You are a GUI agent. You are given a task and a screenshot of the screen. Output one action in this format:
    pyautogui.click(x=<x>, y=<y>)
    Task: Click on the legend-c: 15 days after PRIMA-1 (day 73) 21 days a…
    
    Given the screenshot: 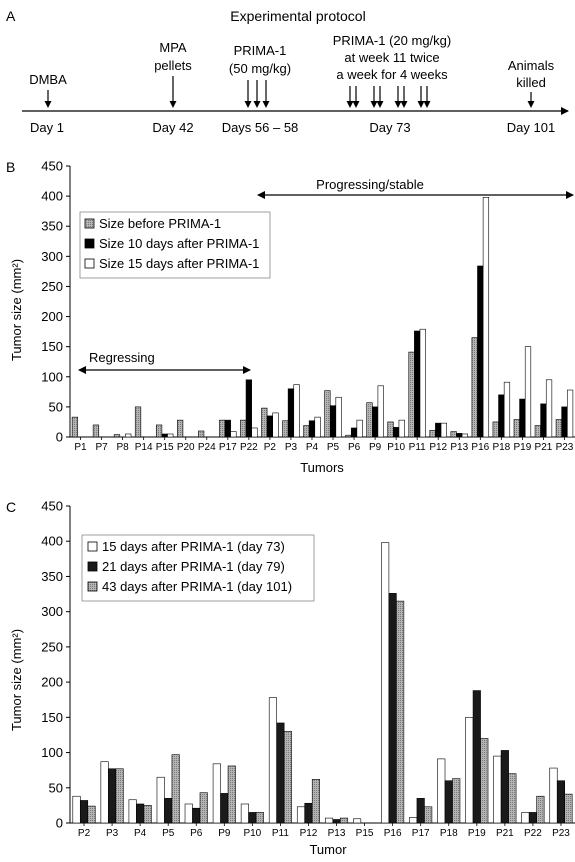 What is the action you would take?
    pyautogui.click(x=198, y=568)
    